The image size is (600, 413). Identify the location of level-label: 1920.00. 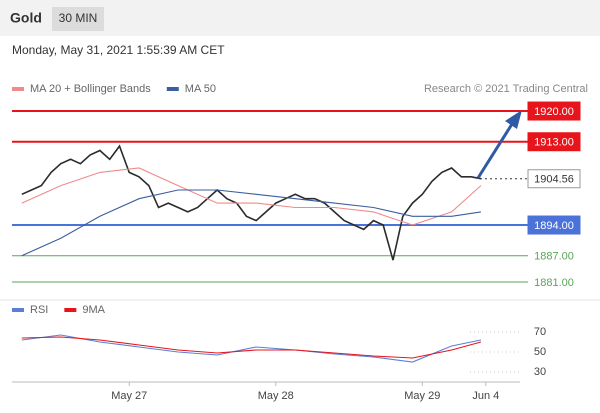
(554, 112).